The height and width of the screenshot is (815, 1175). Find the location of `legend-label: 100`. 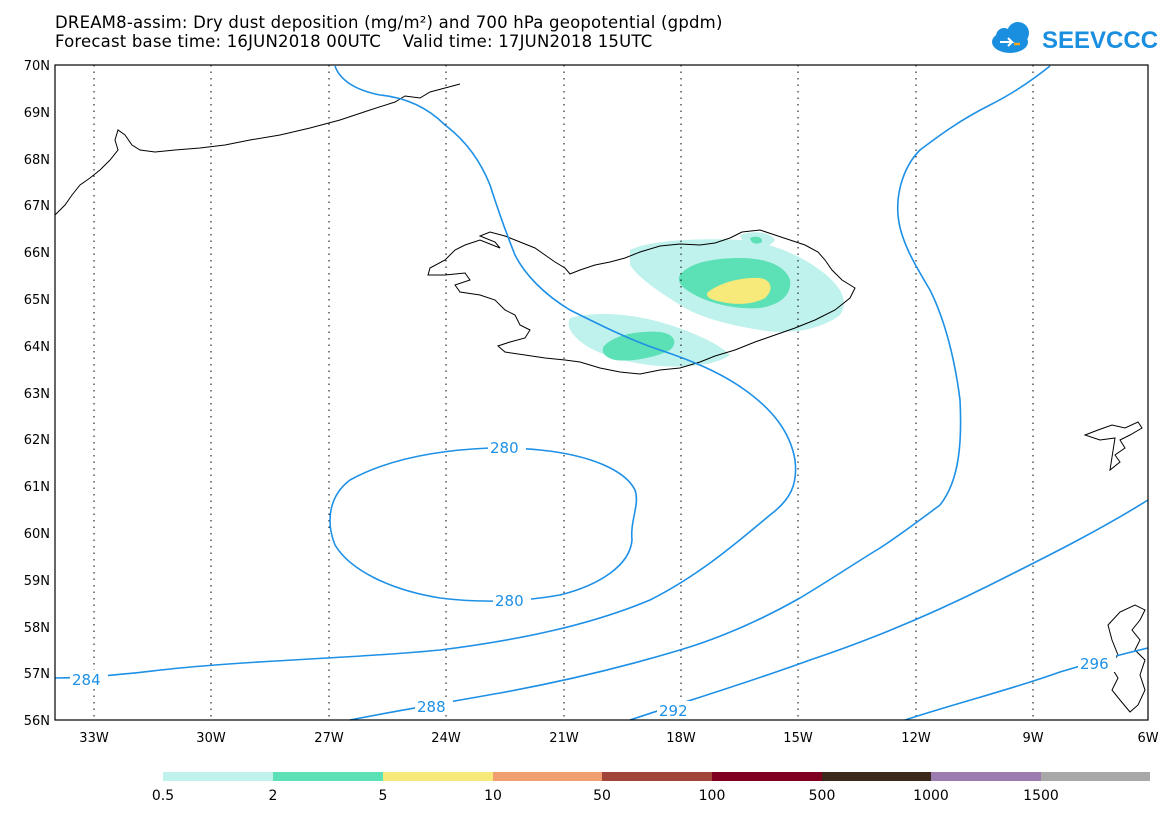

legend-label: 100 is located at coordinates (712, 796).